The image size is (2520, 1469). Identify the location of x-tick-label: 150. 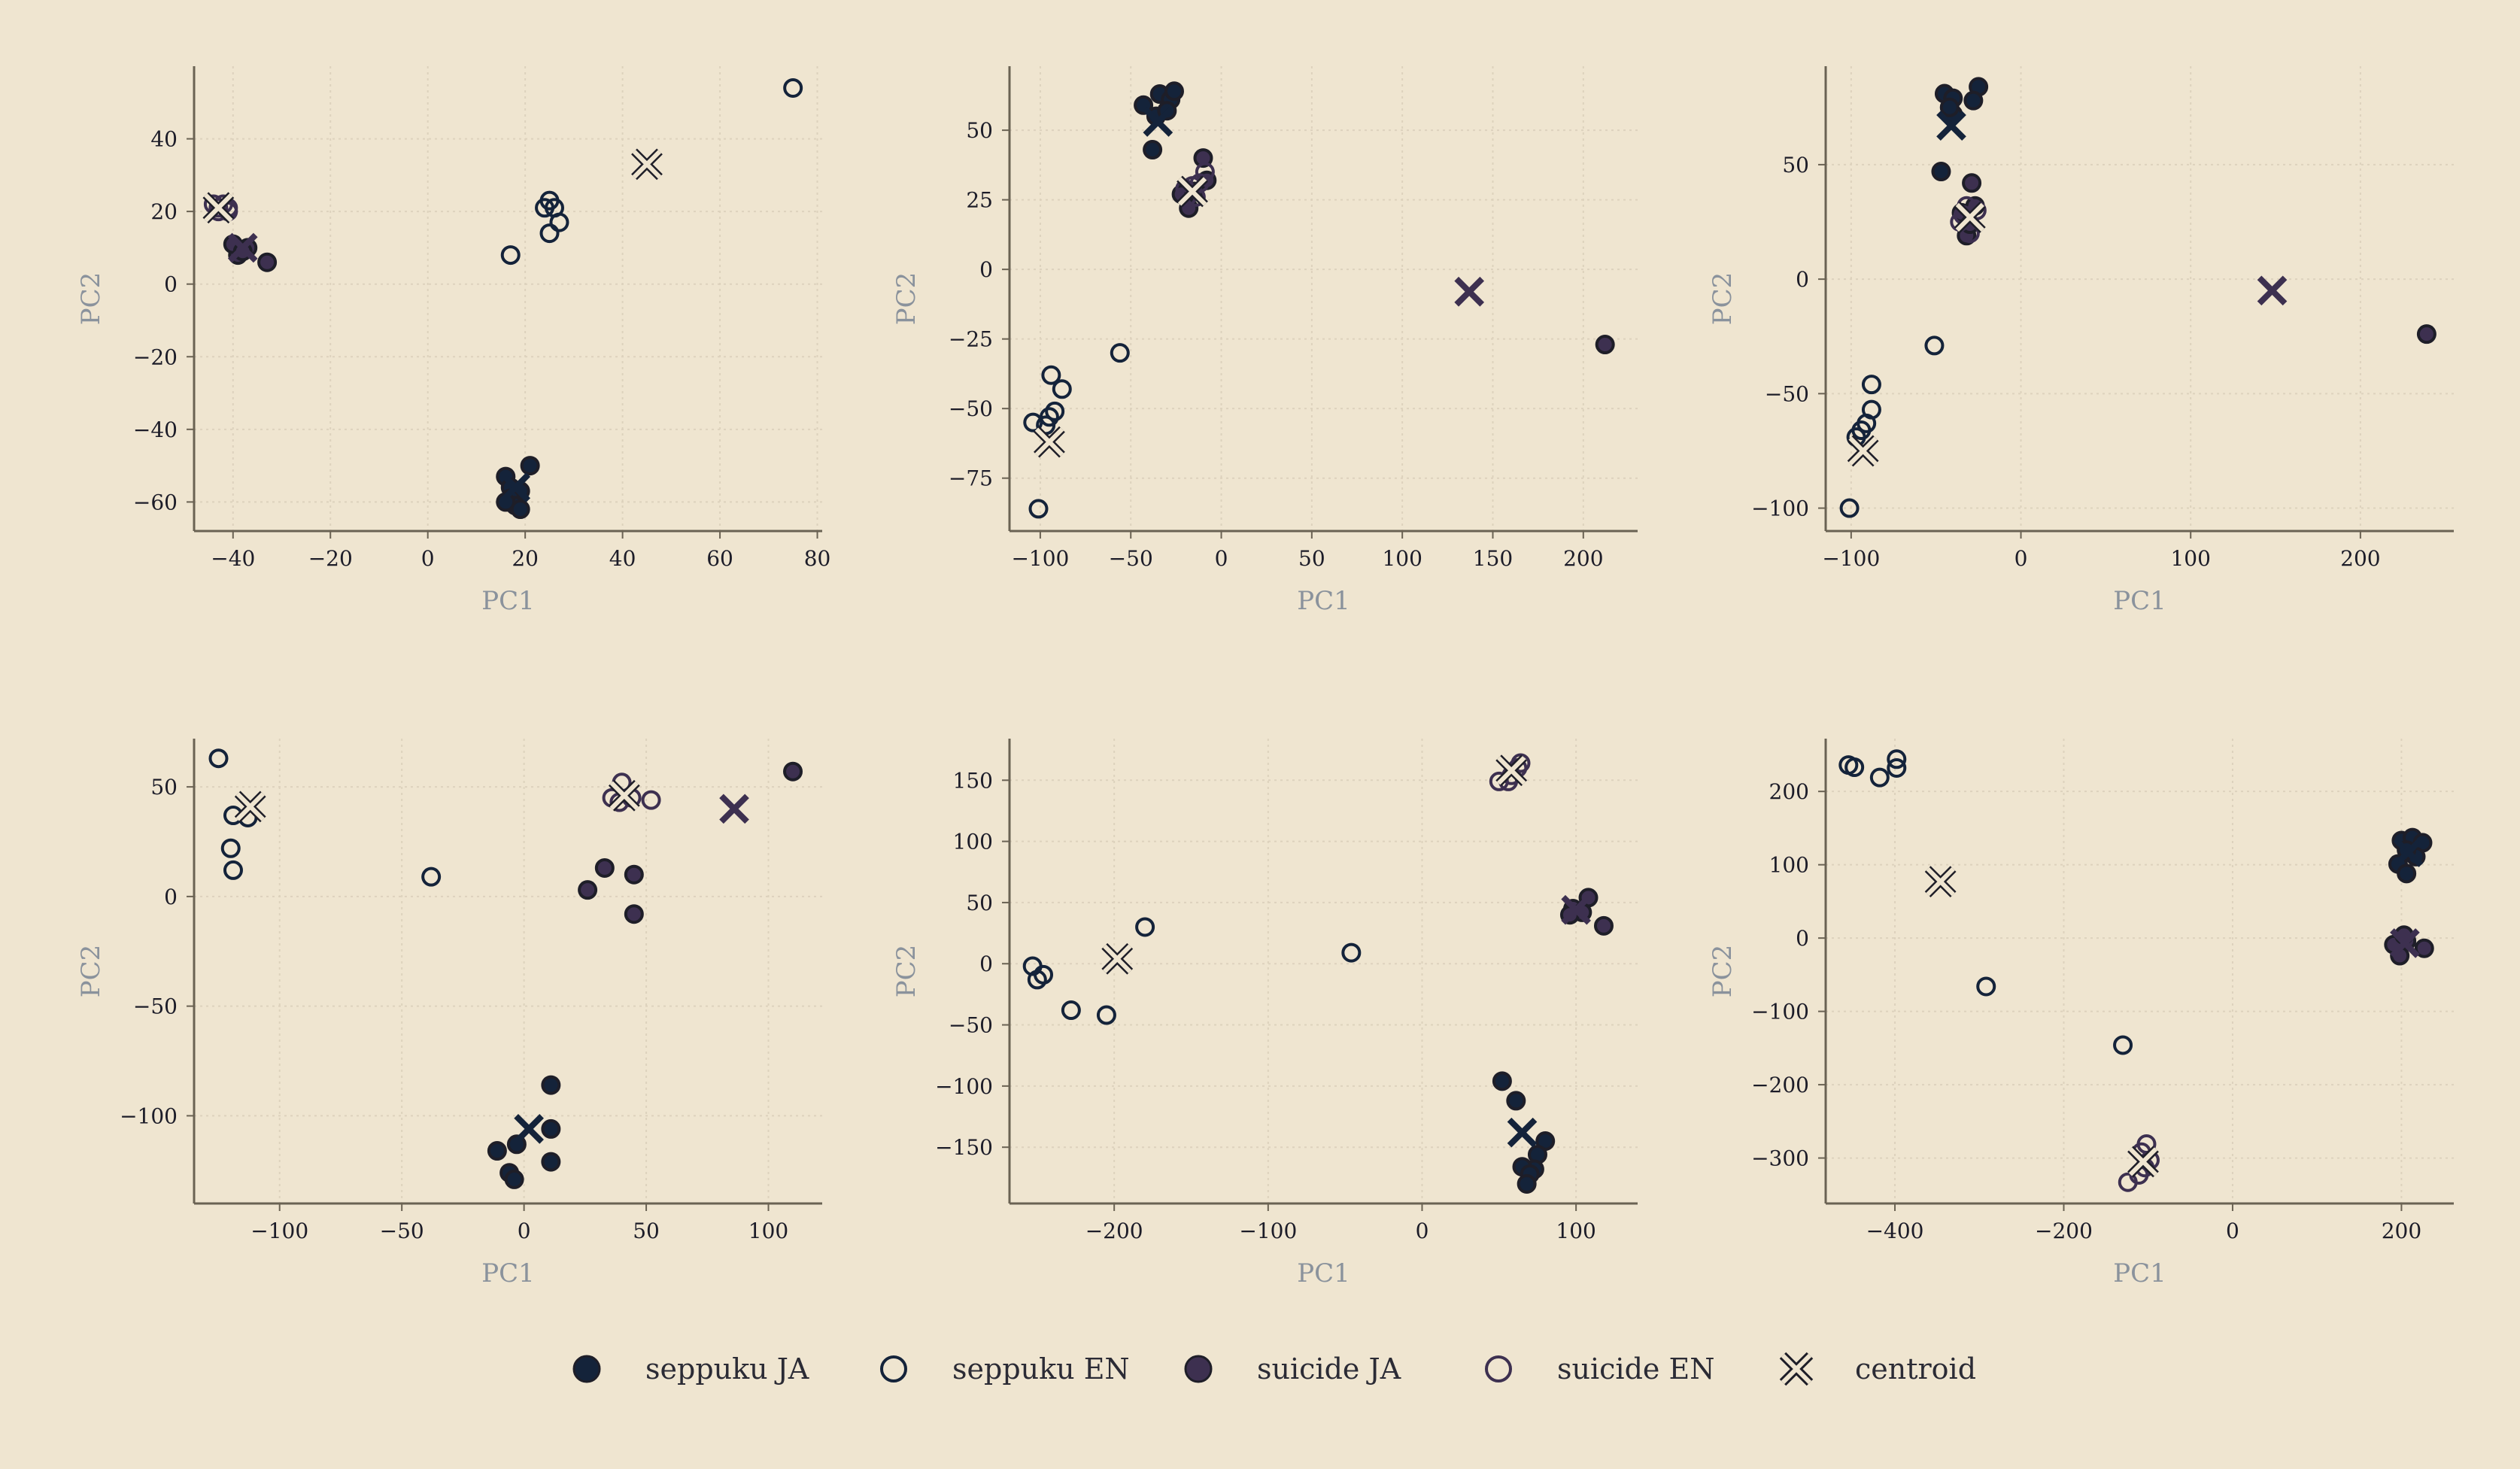
(1493, 558).